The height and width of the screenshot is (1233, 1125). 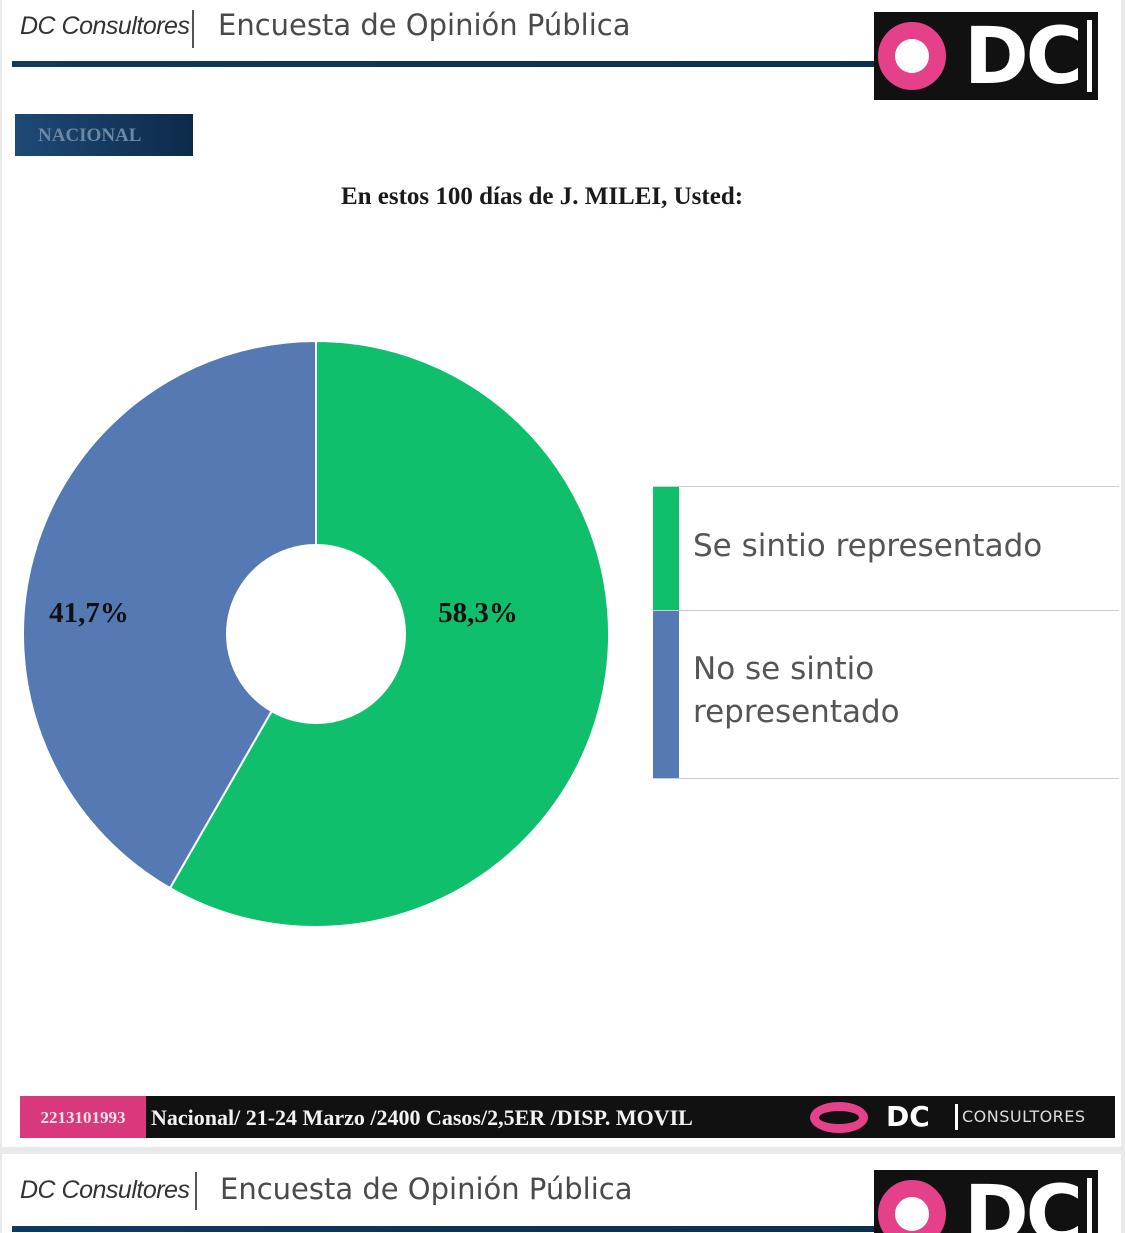 What do you see at coordinates (796, 690) in the screenshot?
I see `legend-label: No se sintio representado` at bounding box center [796, 690].